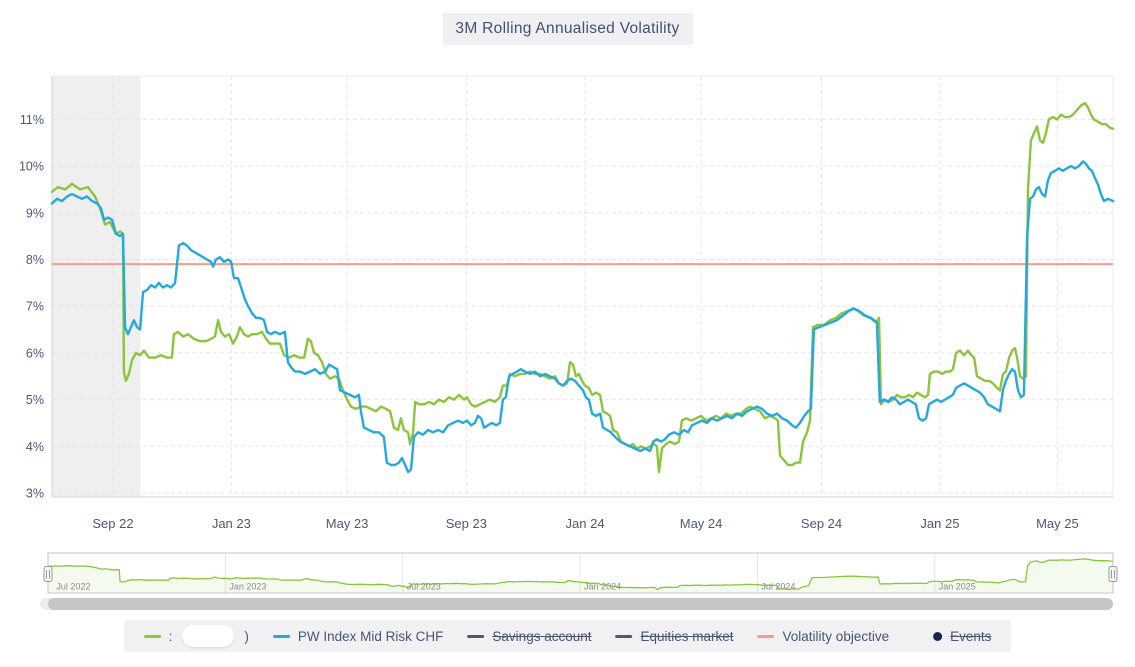 The height and width of the screenshot is (667, 1135). I want to click on legend-item-savings-account: Savings account, so click(529, 636).